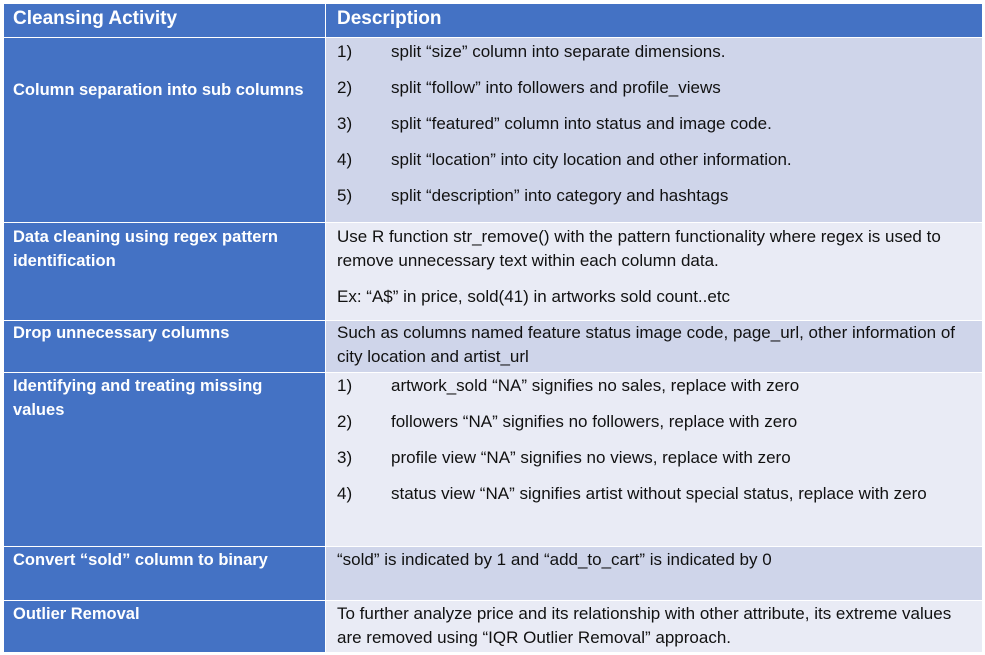 This screenshot has width=985, height=655. I want to click on activity-cell: Convert “sold” column to binary, so click(164, 573).